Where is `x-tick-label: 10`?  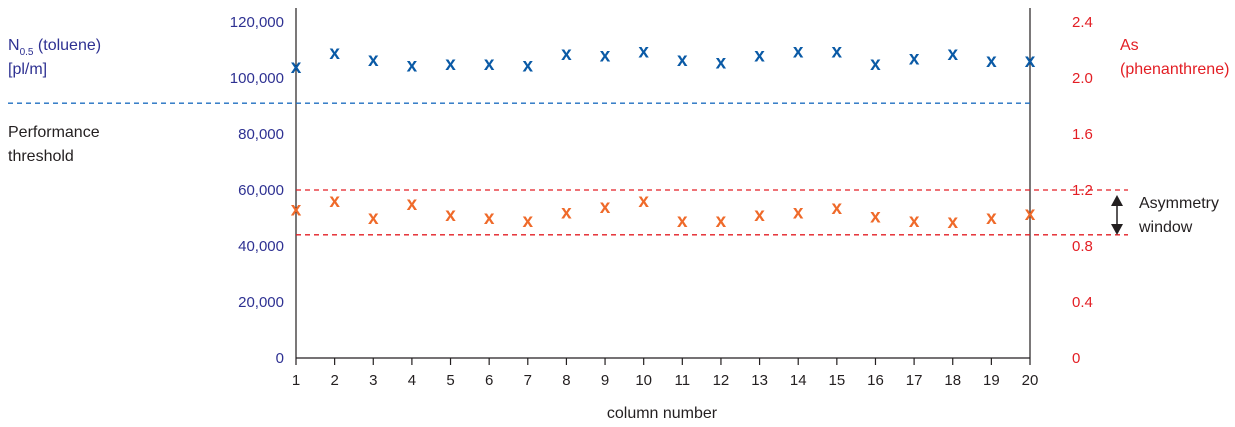 x-tick-label: 10 is located at coordinates (643, 380).